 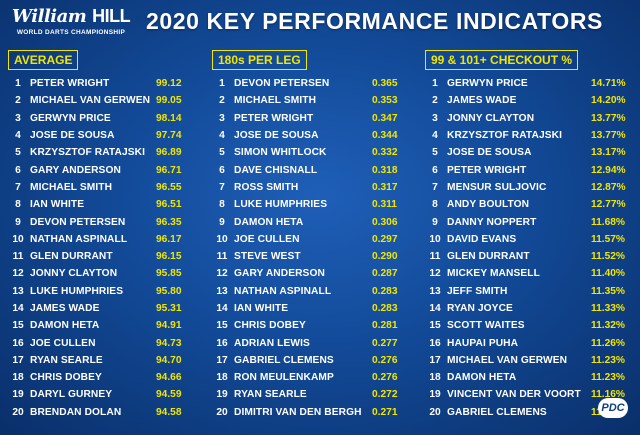 I want to click on ranking-row: 8 IAN WHITE 96.51, so click(x=102, y=204).